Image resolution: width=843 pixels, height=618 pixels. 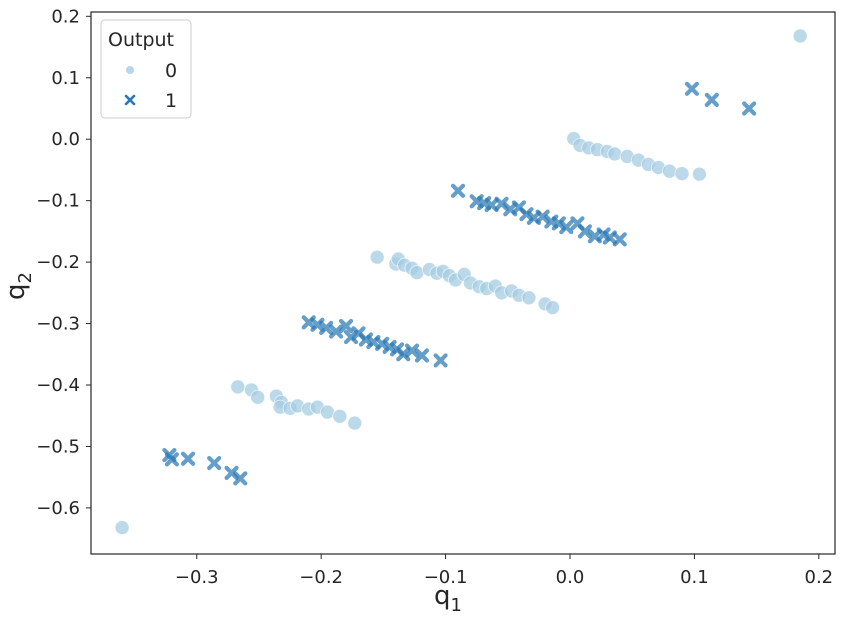 What do you see at coordinates (171, 101) in the screenshot?
I see `legend-label-1: 1` at bounding box center [171, 101].